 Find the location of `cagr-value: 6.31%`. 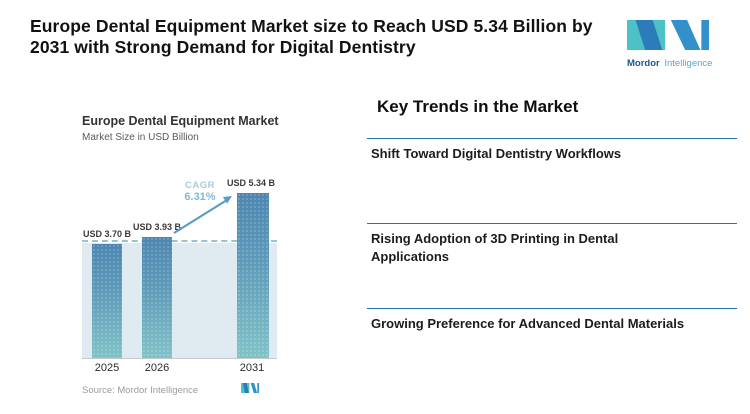

cagr-value: 6.31% is located at coordinates (200, 197).